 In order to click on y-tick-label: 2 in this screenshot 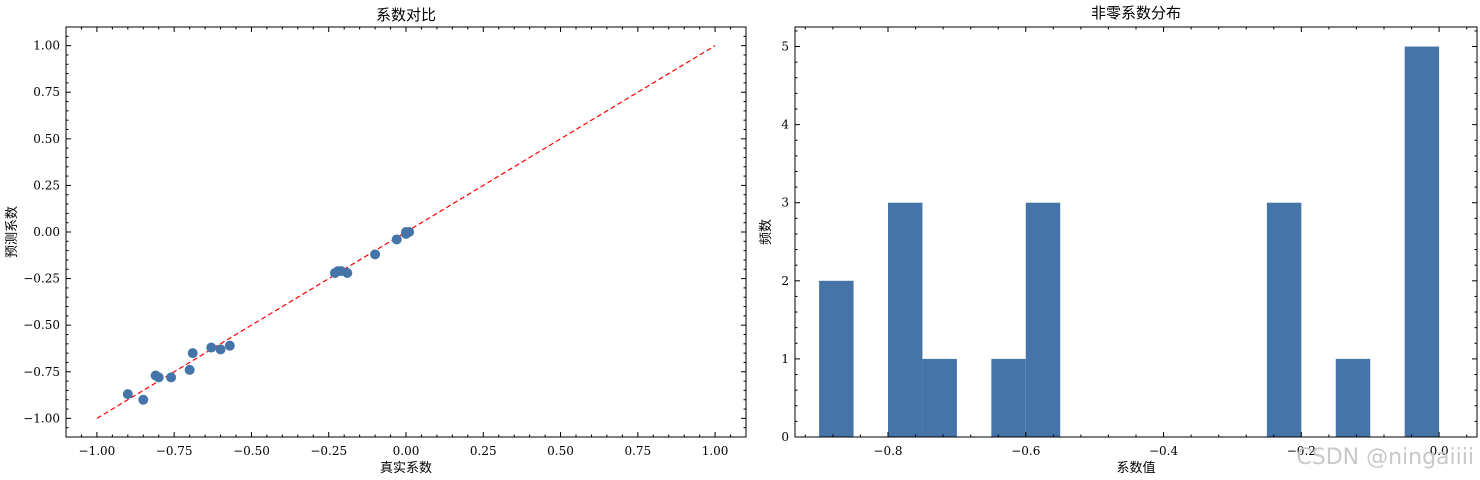, I will do `click(785, 281)`.